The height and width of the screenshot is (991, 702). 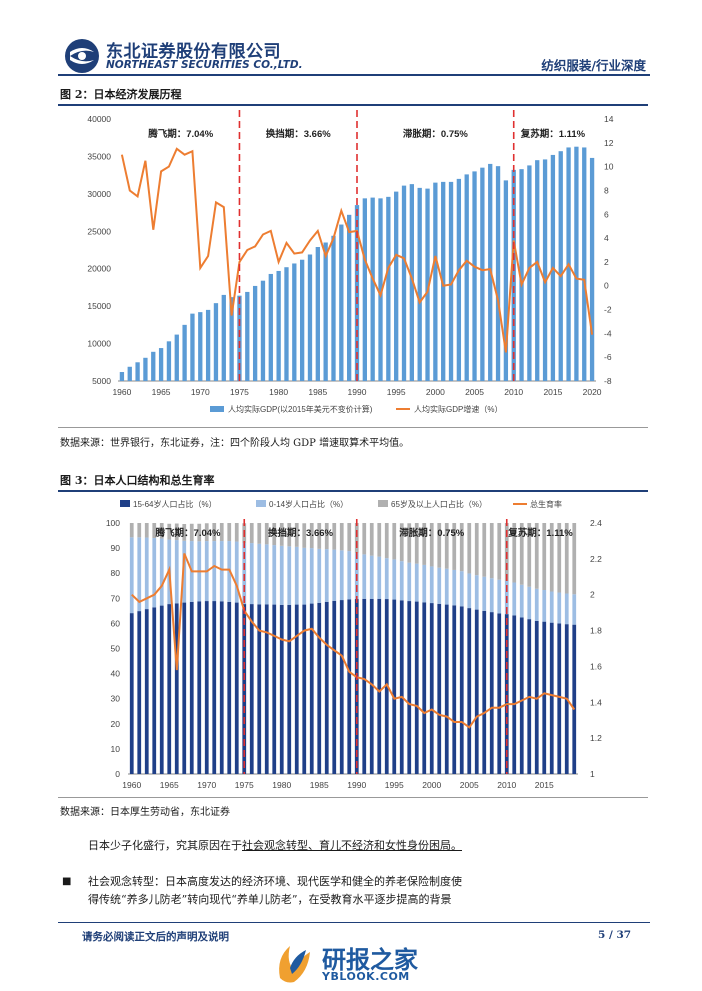 What do you see at coordinates (356, 785) in the screenshot?
I see `x-tick-label: 1990` at bounding box center [356, 785].